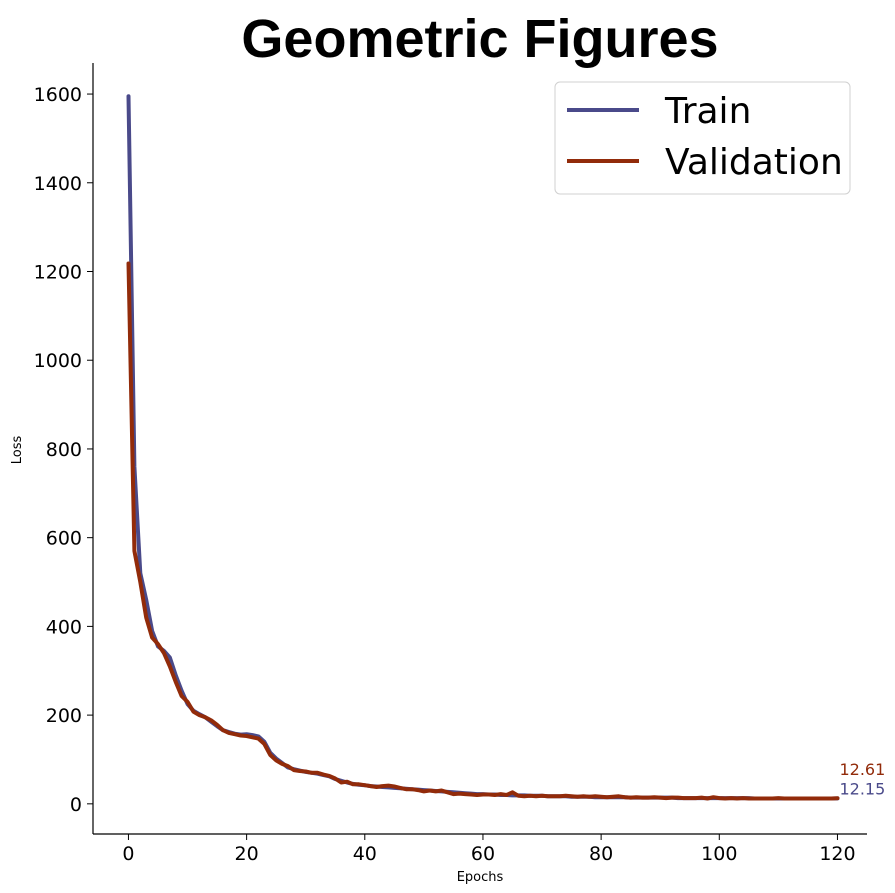 The width and height of the screenshot is (895, 893). I want to click on y-ticks: 0 200 400 600 800 1000 1200 1400 1600, so click(63, 450).